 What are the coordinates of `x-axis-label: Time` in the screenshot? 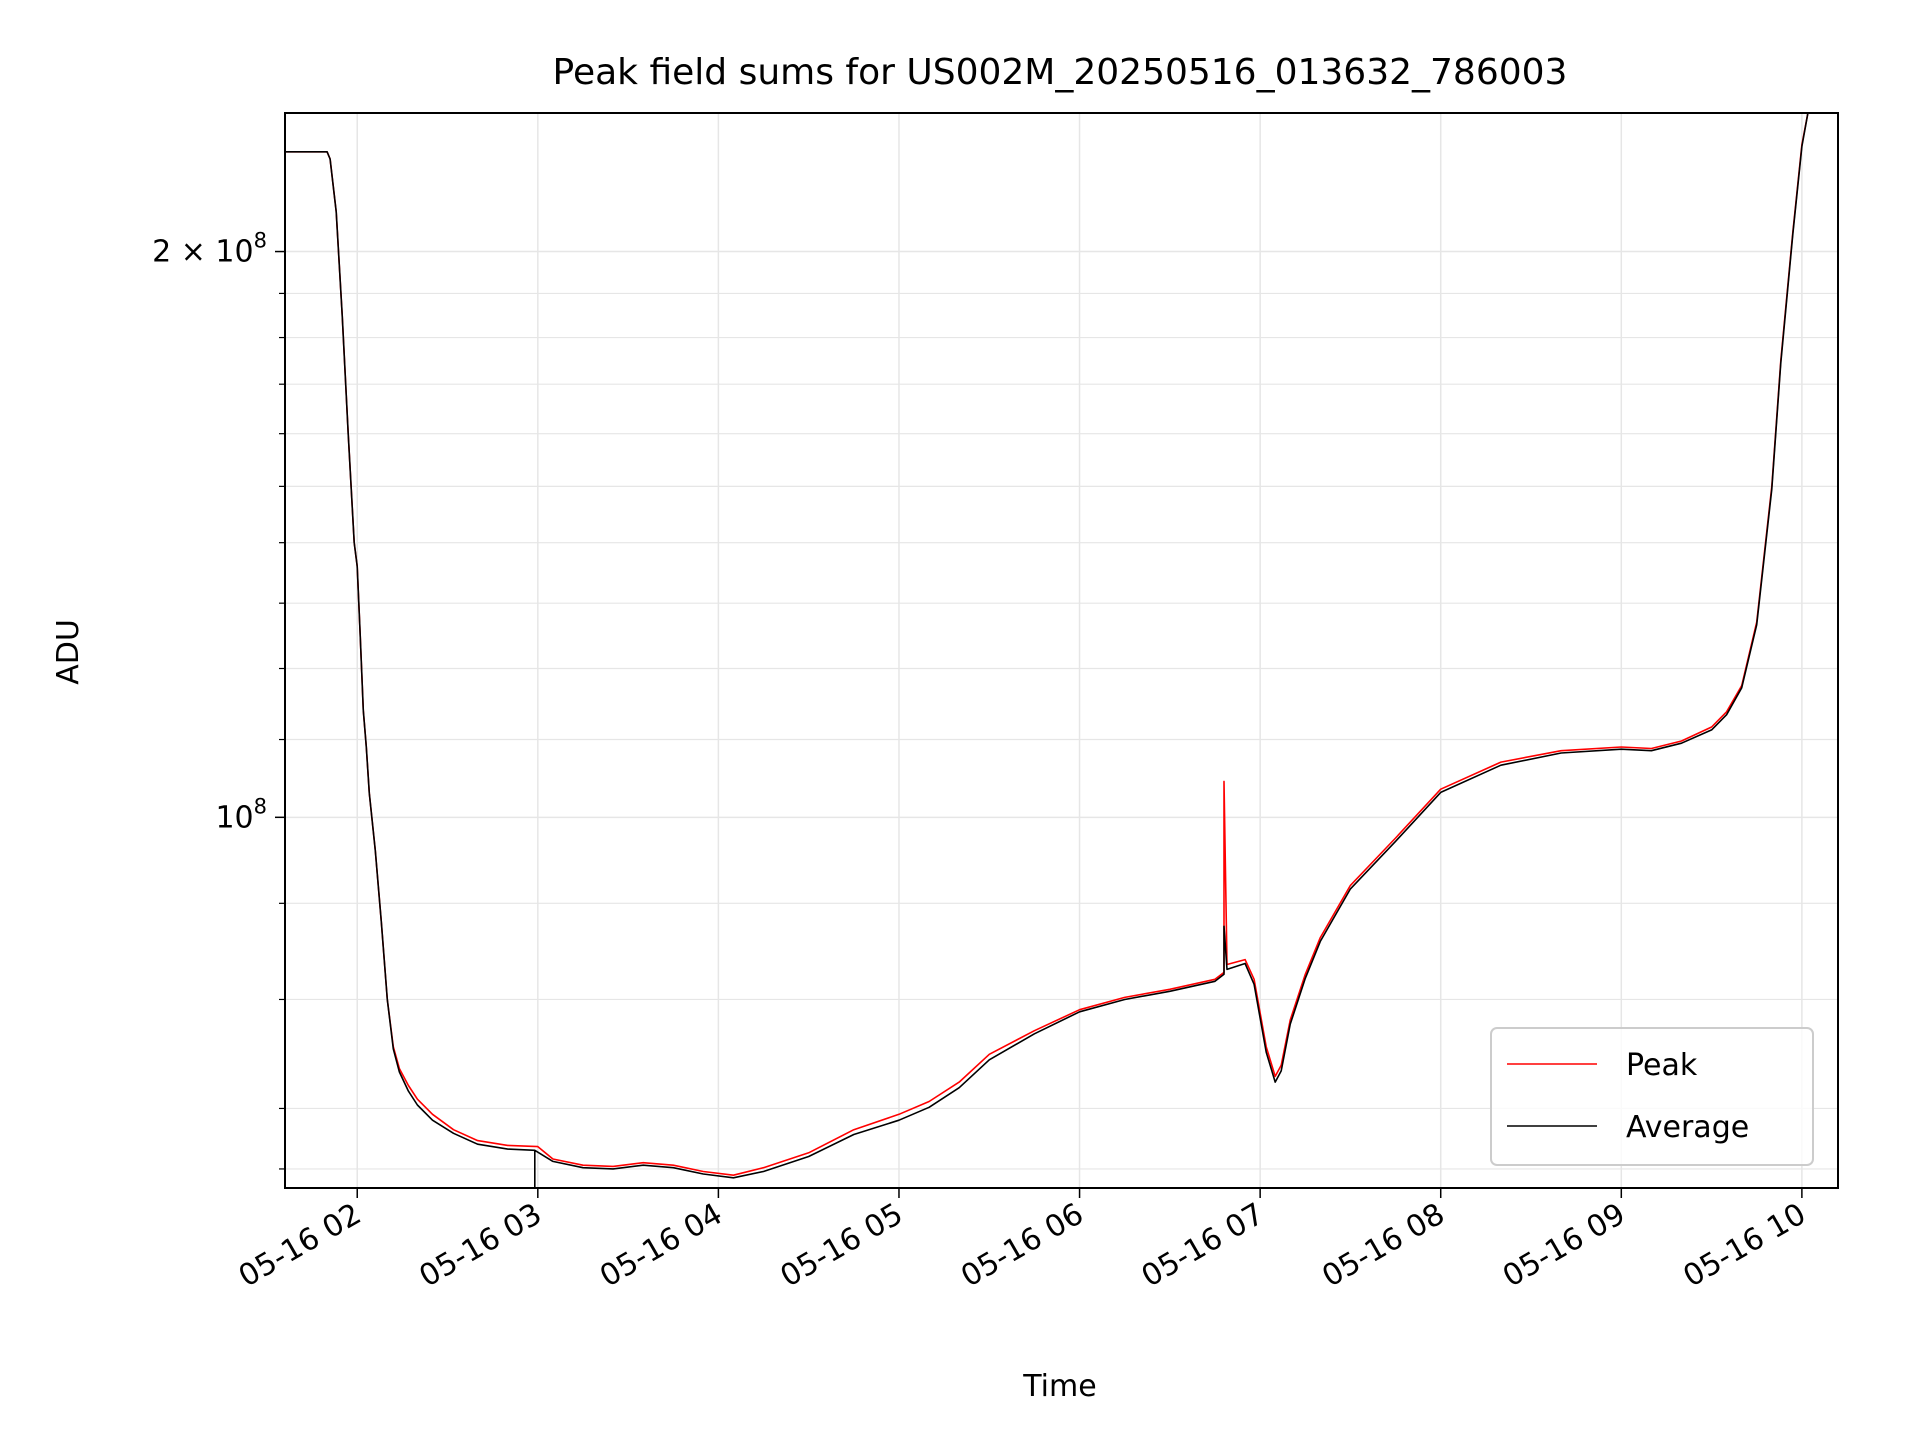 It's located at (1059, 1386).